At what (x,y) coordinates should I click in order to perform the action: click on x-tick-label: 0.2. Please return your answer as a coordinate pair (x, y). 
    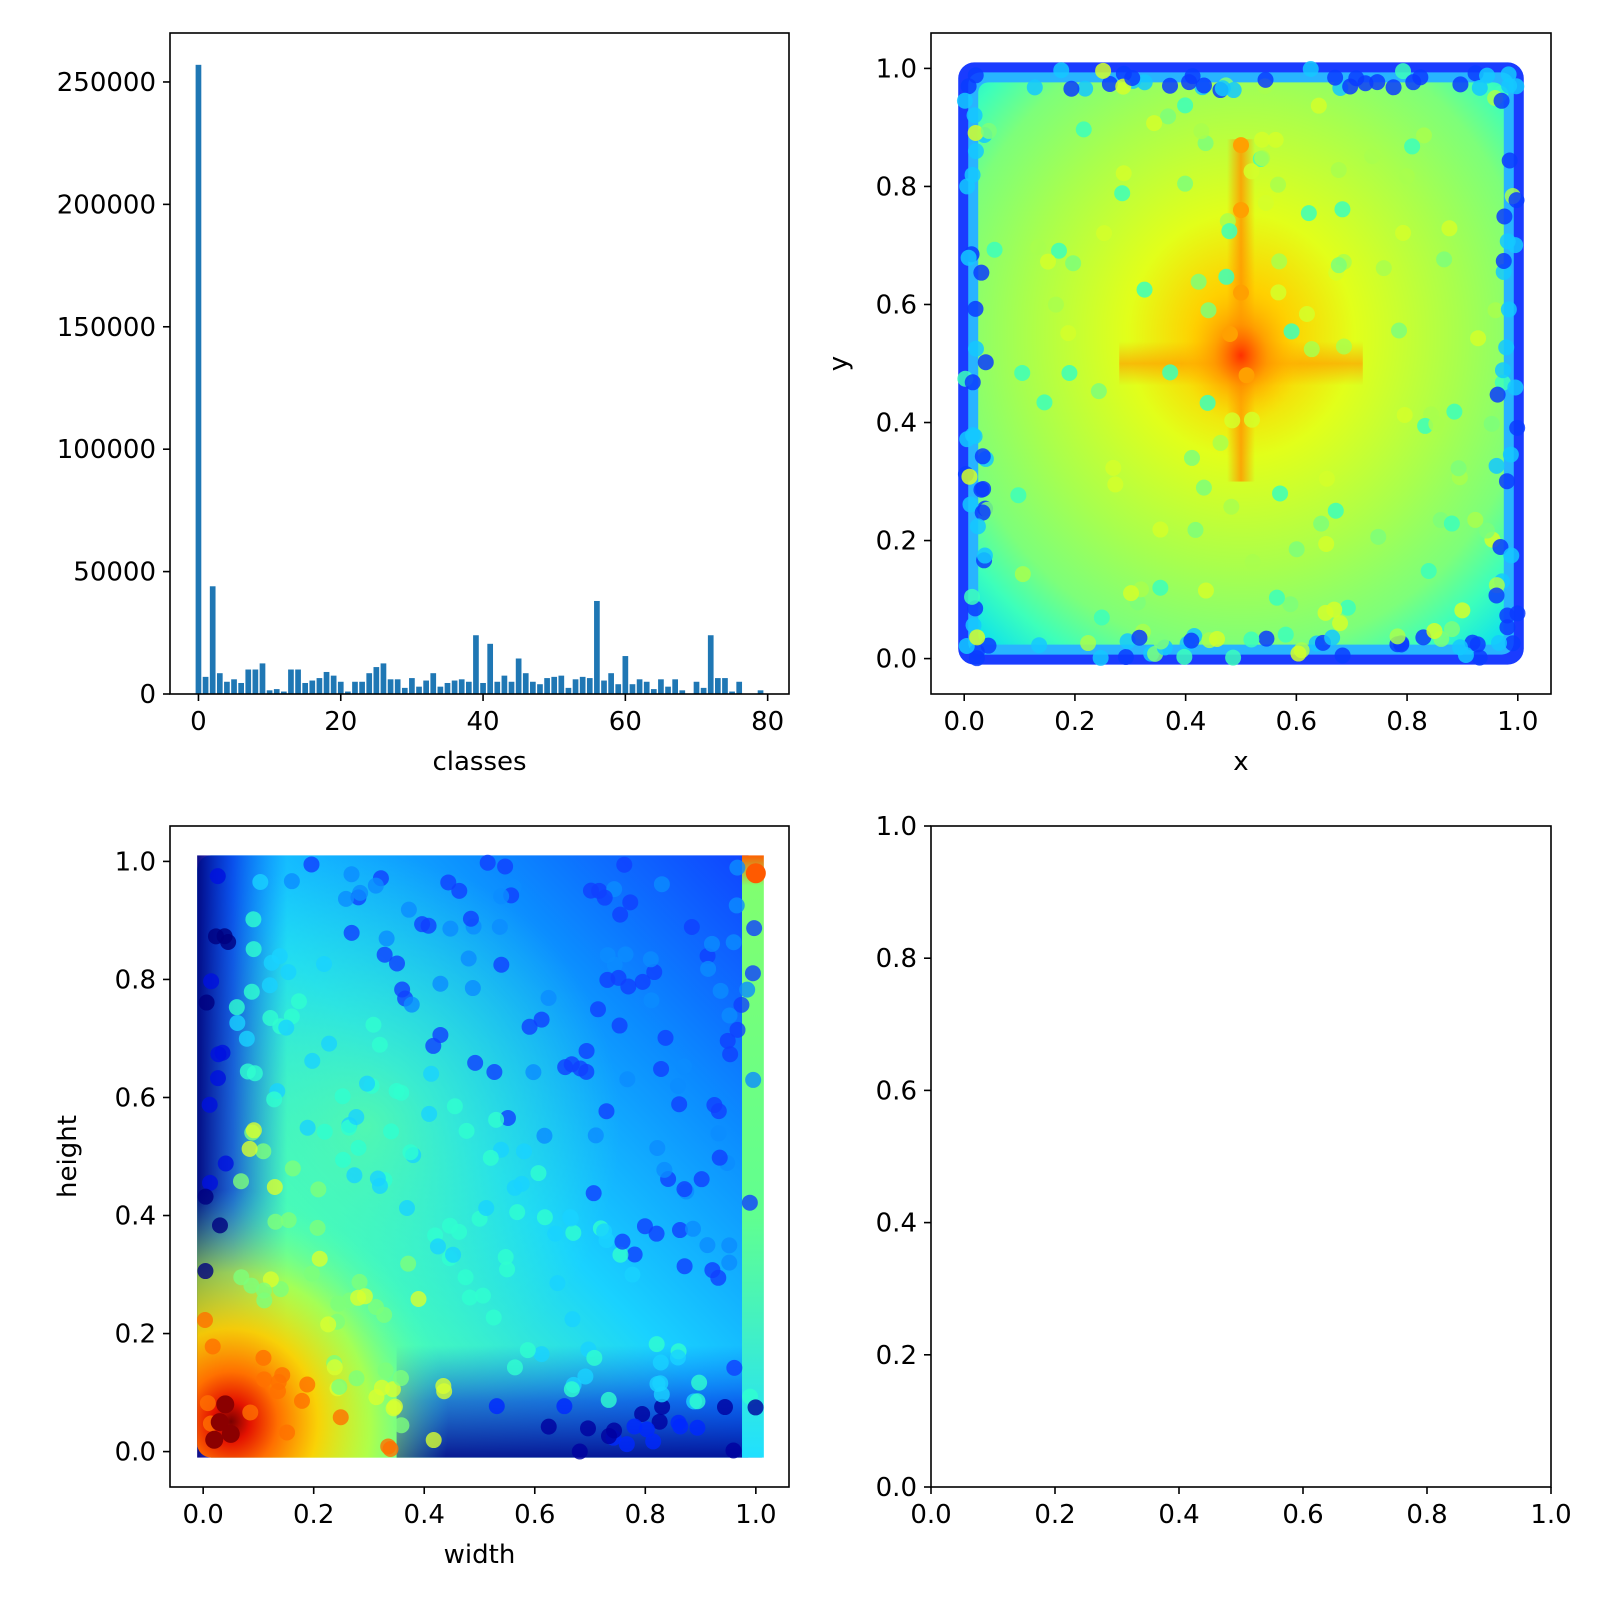
    Looking at the image, I should click on (1074, 722).